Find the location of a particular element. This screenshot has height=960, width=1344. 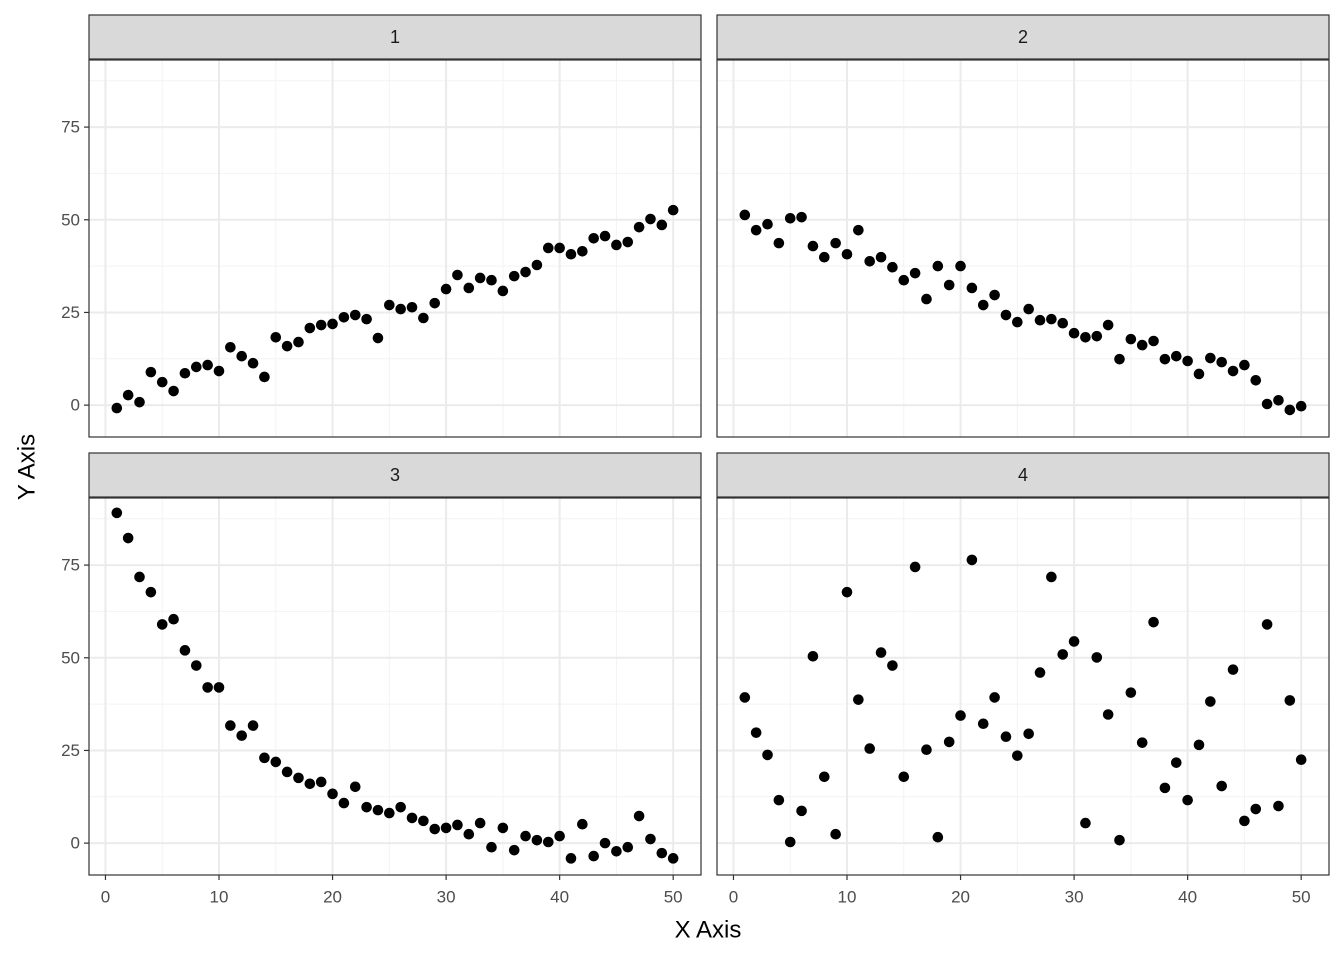

strip-label: 2 is located at coordinates (1023, 37).